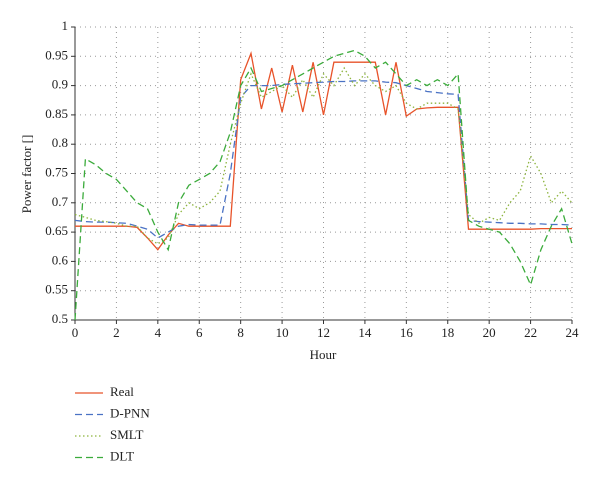 The image size is (600, 486). What do you see at coordinates (407, 332) in the screenshot?
I see `x-tick-label: 16` at bounding box center [407, 332].